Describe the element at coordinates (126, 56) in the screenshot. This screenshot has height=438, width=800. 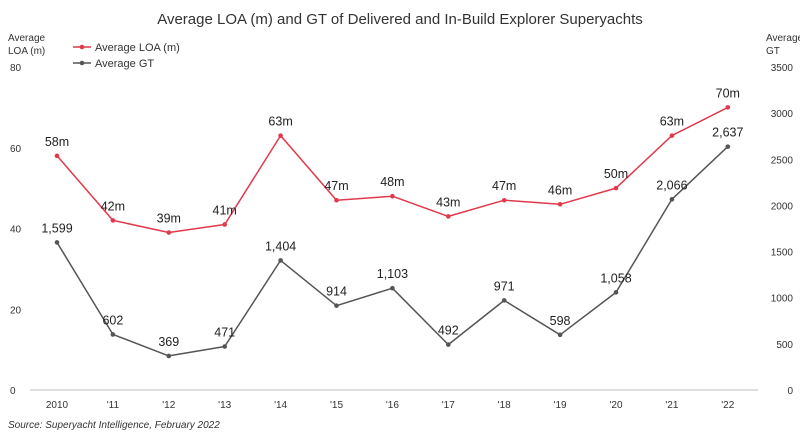
I see `legend: Average LOA (m) Average GT` at that location.